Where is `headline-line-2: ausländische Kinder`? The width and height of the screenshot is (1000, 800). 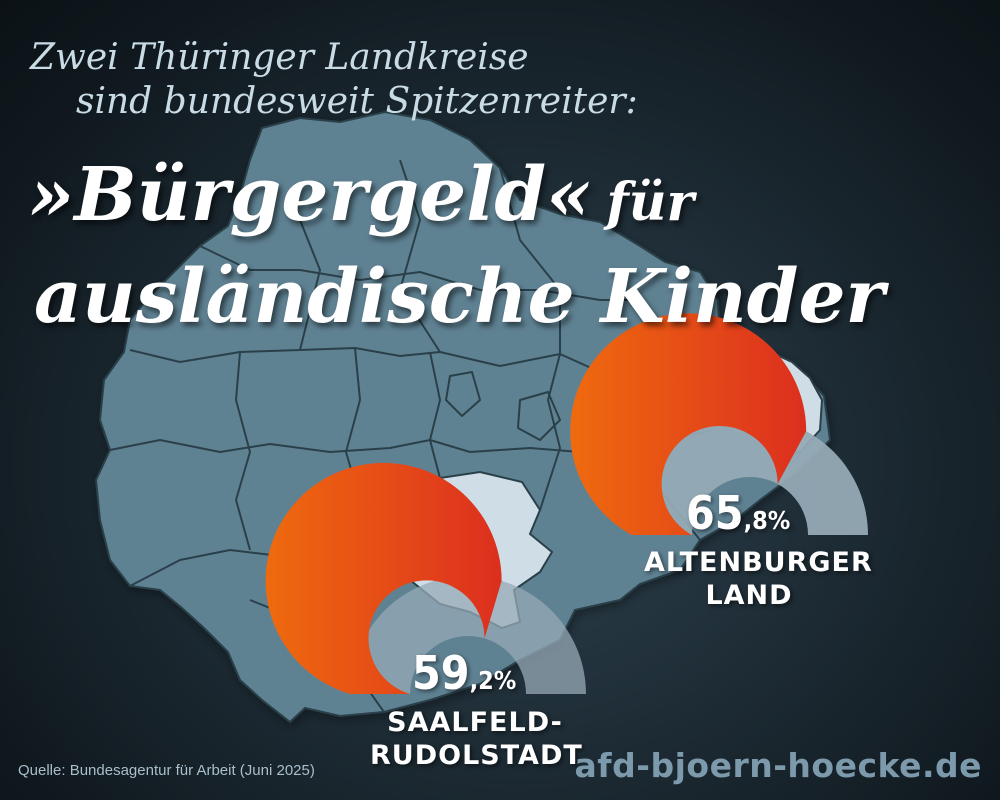
headline-line-2: ausländische Kinder is located at coordinates (459, 297).